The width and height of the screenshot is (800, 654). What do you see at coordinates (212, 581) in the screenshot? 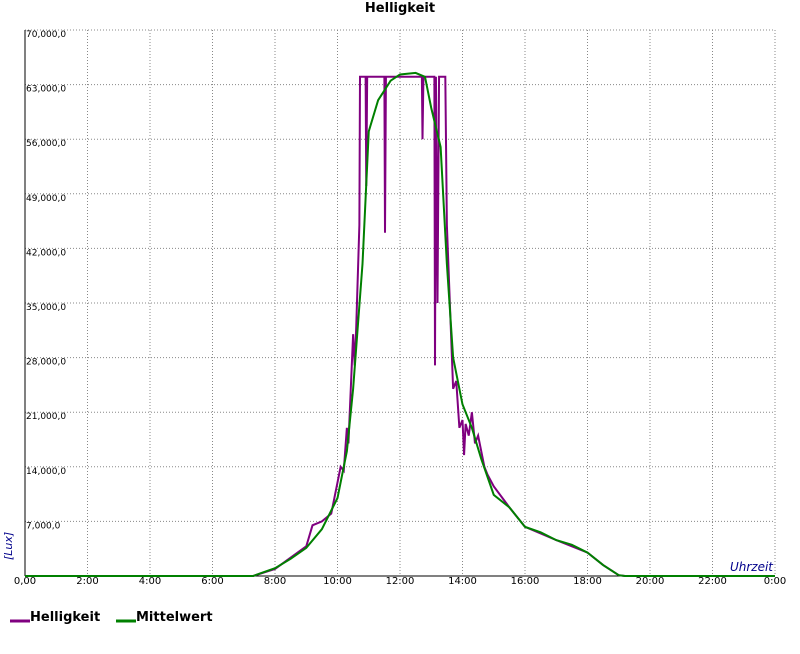
I see `x-tick-label: 6:00` at bounding box center [212, 581].